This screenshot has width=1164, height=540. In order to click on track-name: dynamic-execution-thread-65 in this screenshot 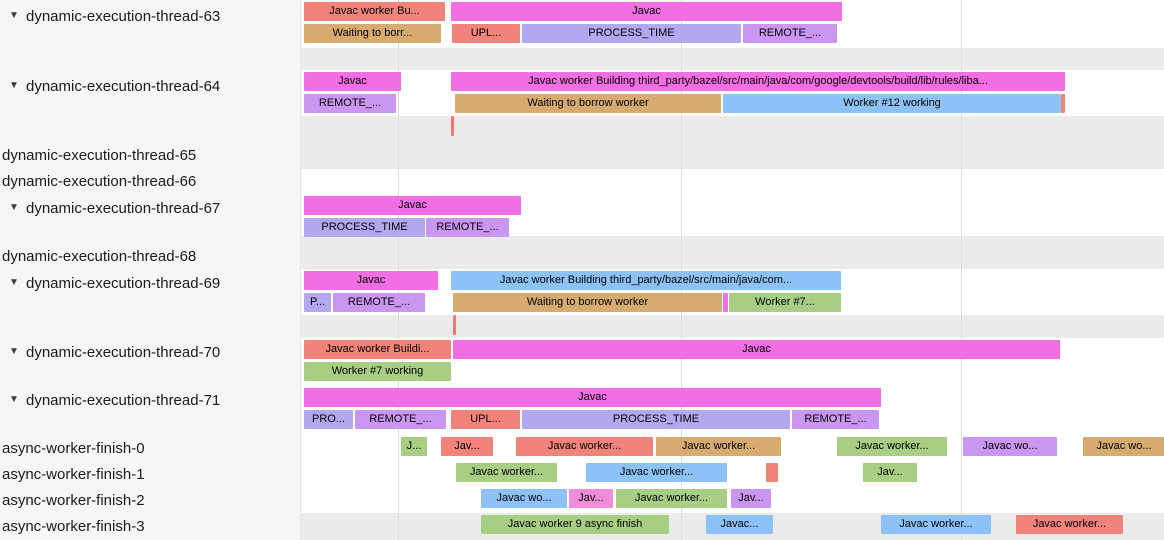, I will do `click(99, 155)`.